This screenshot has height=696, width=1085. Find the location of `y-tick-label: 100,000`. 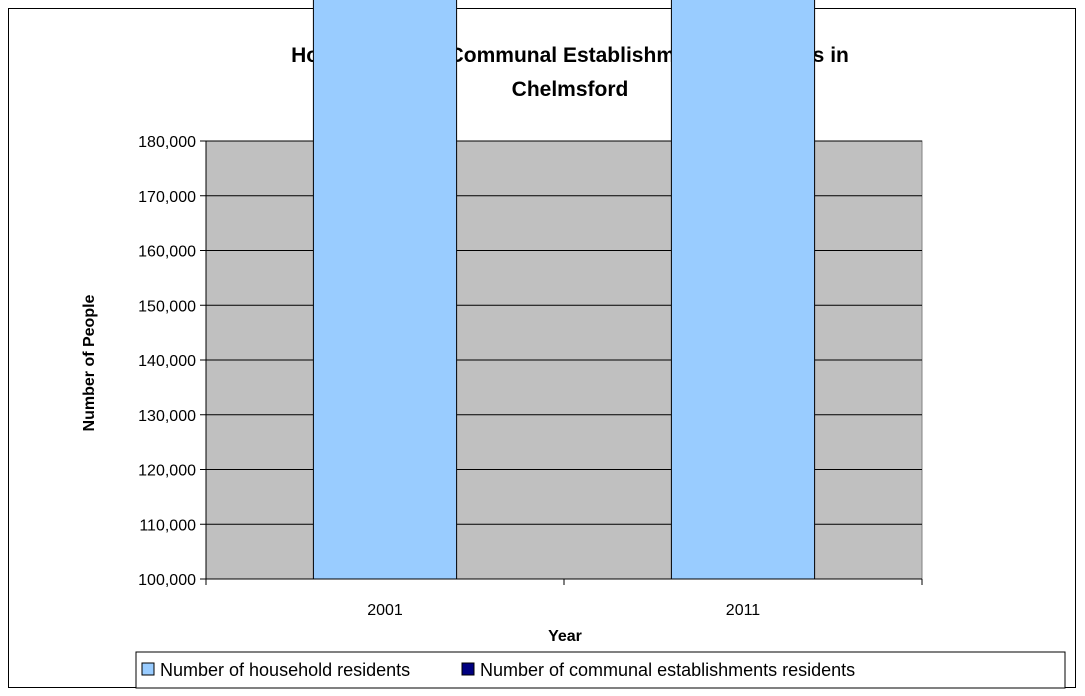

y-tick-label: 100,000 is located at coordinates (167, 580).